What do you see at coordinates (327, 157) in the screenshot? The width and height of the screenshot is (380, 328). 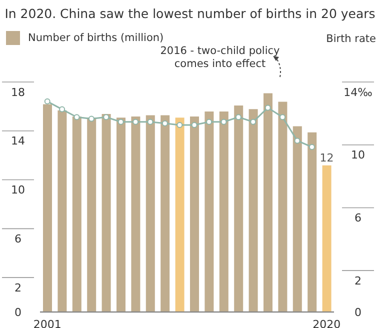 I see `data-label: 12` at bounding box center [327, 157].